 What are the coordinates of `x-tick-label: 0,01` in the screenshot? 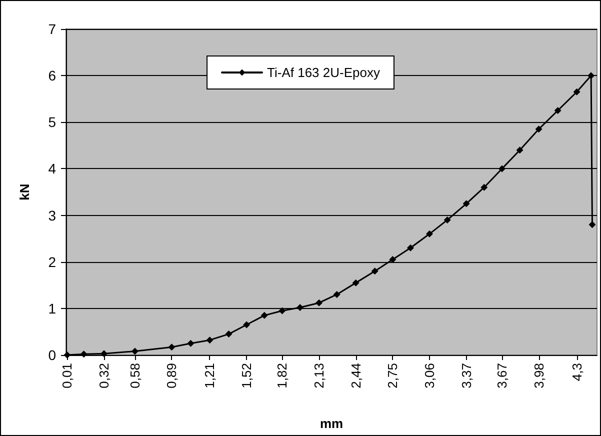 It's located at (67, 375).